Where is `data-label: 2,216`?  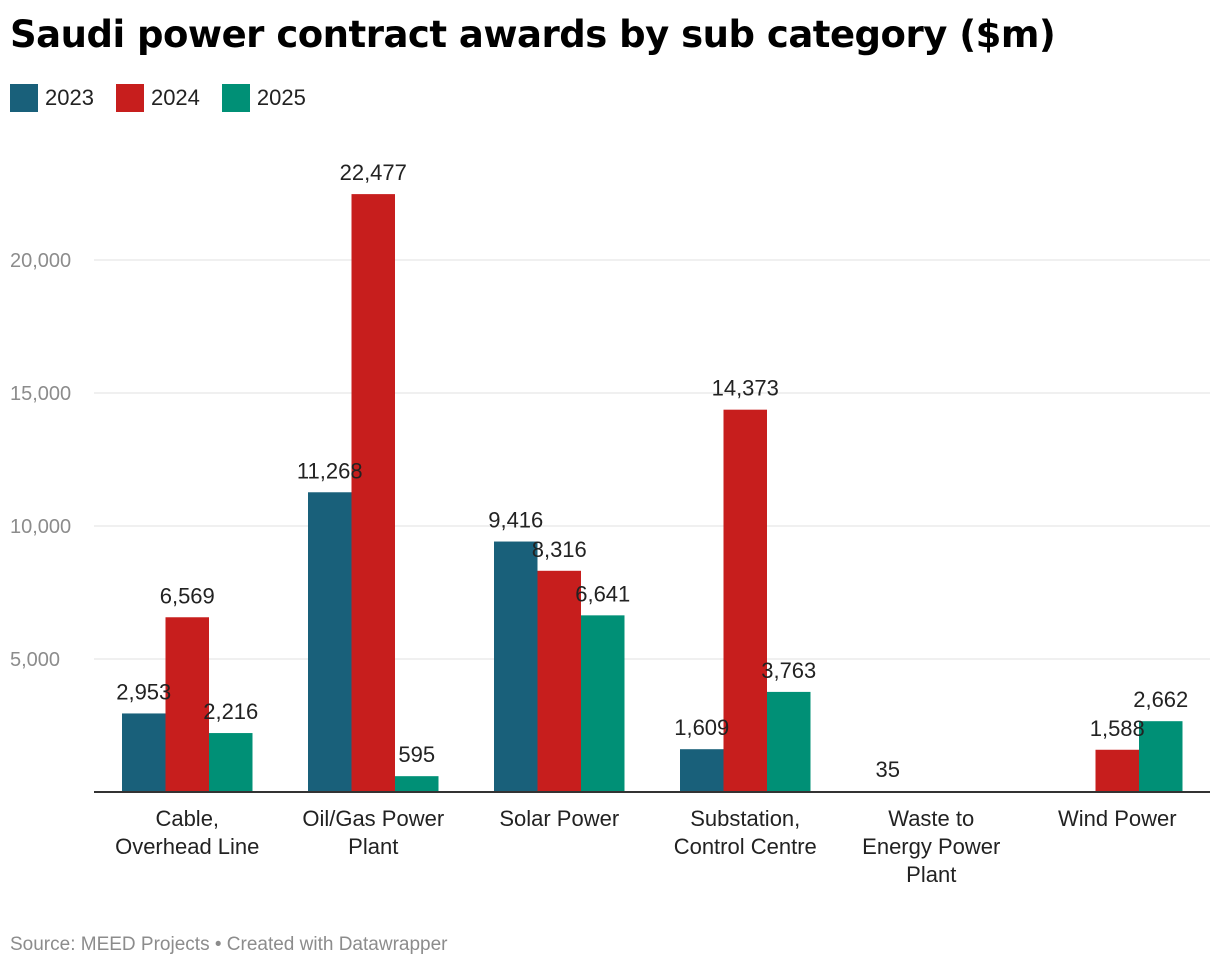
data-label: 2,216 is located at coordinates (230, 711).